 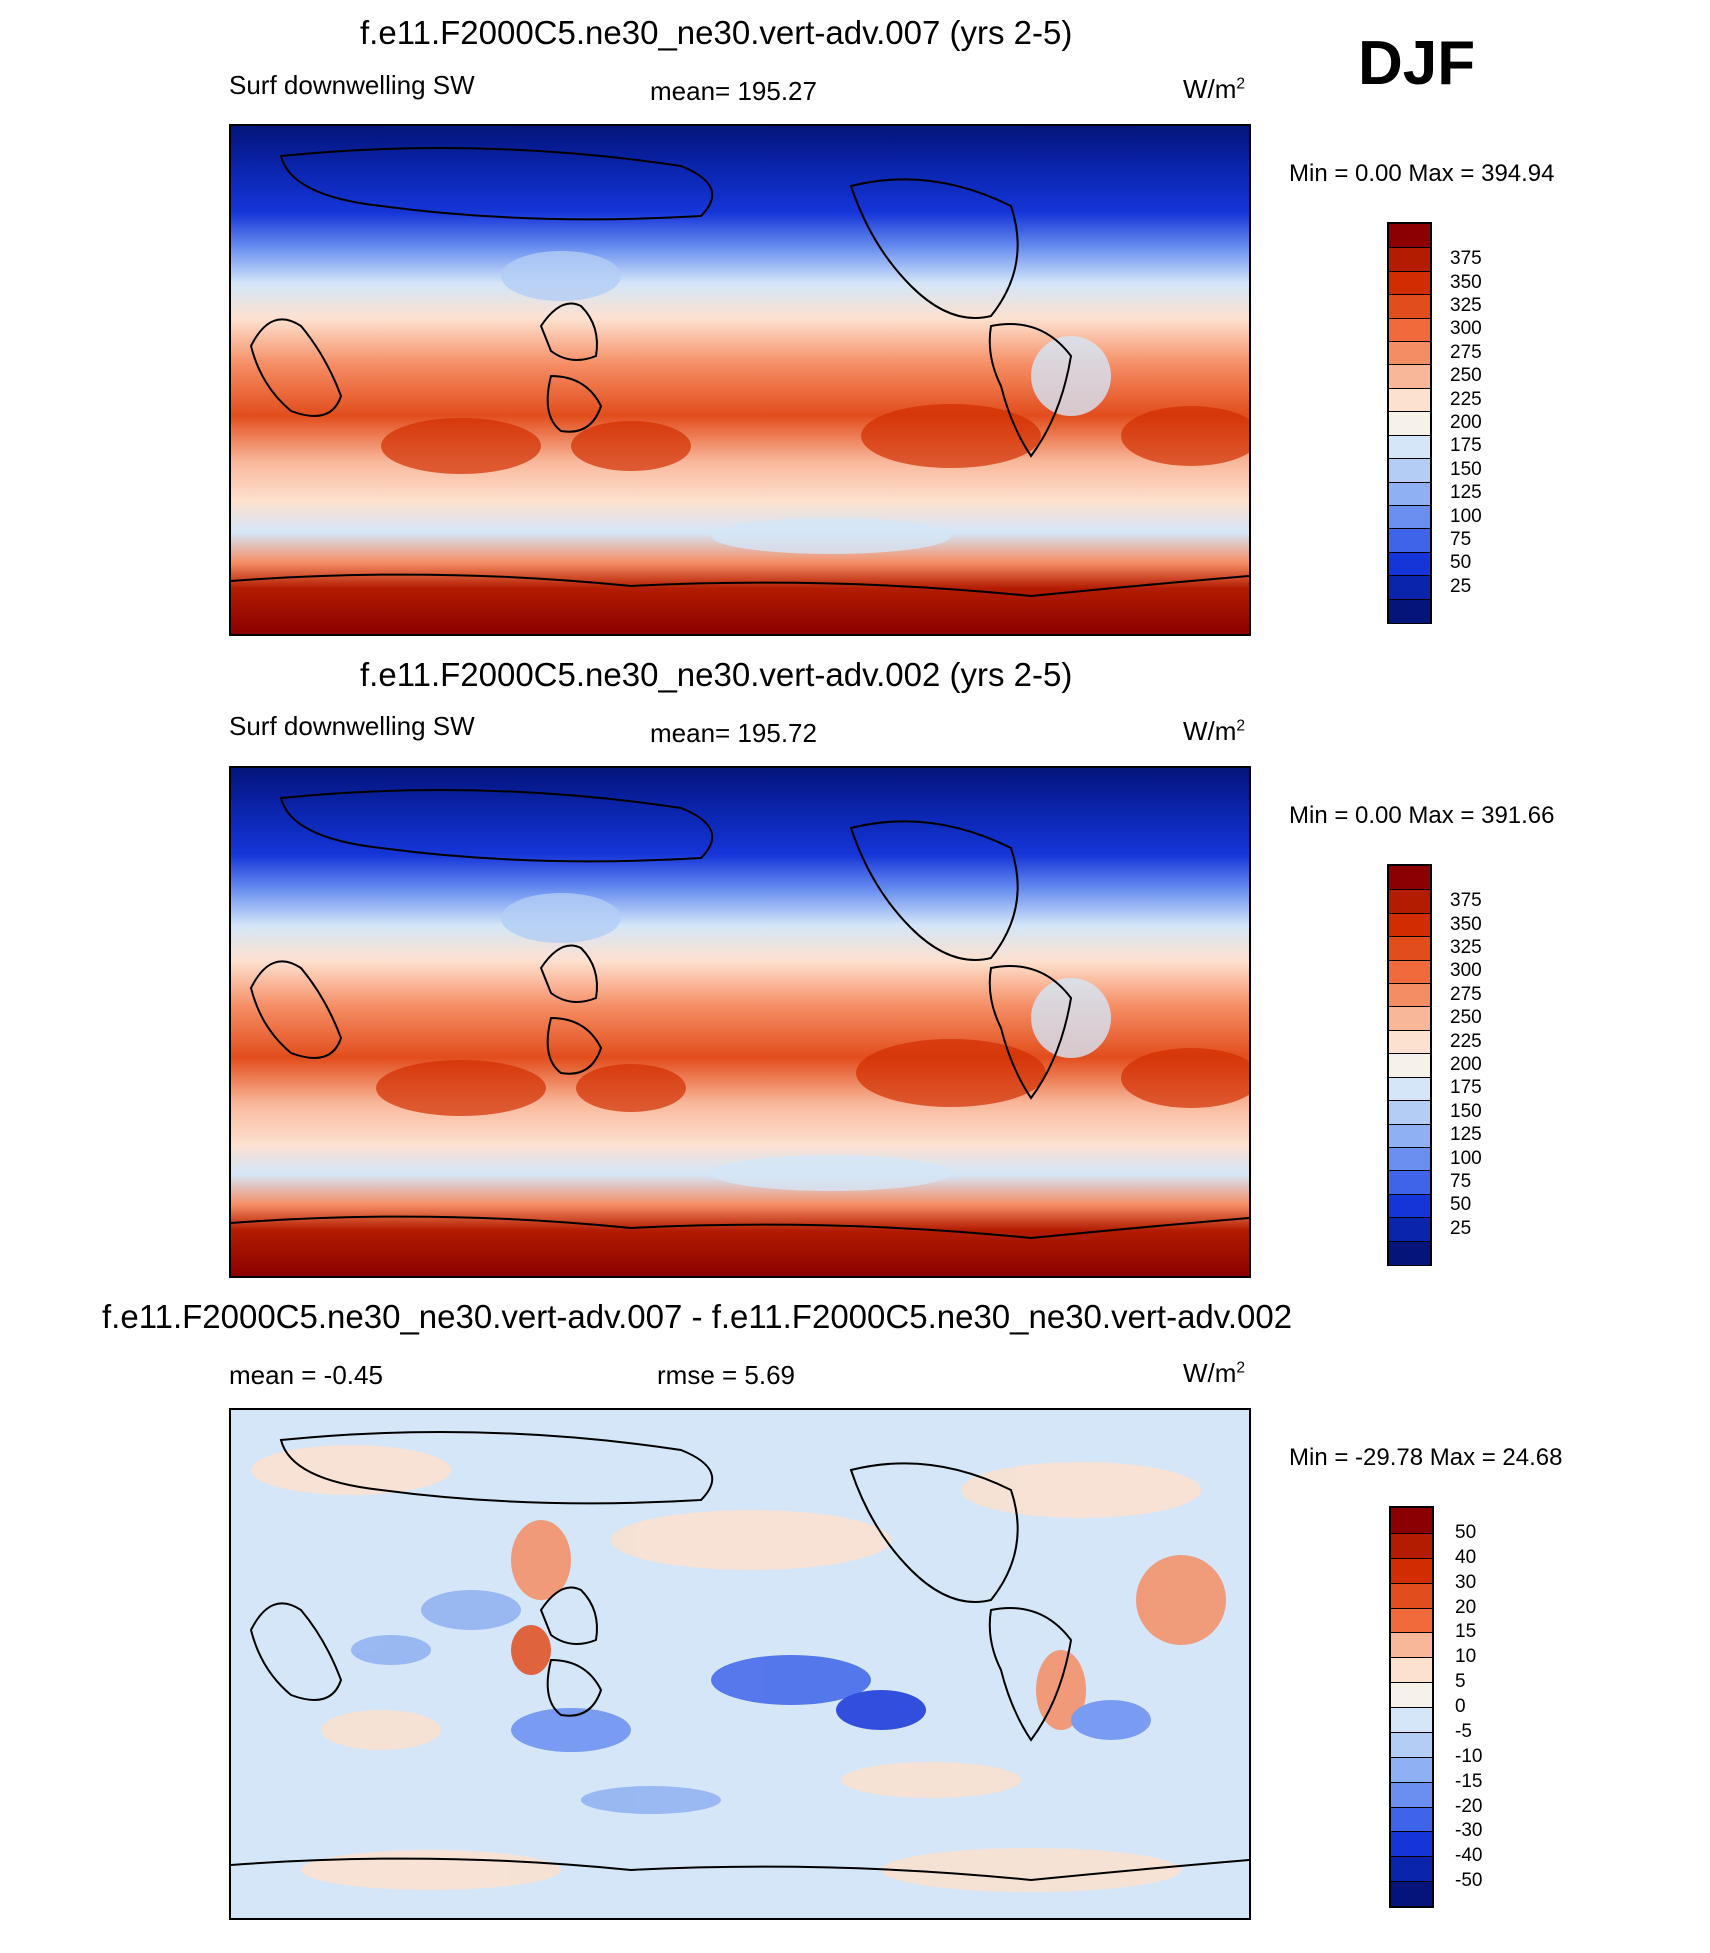 What do you see at coordinates (1466, 971) in the screenshot?
I see `colorbar-tick-label: 300` at bounding box center [1466, 971].